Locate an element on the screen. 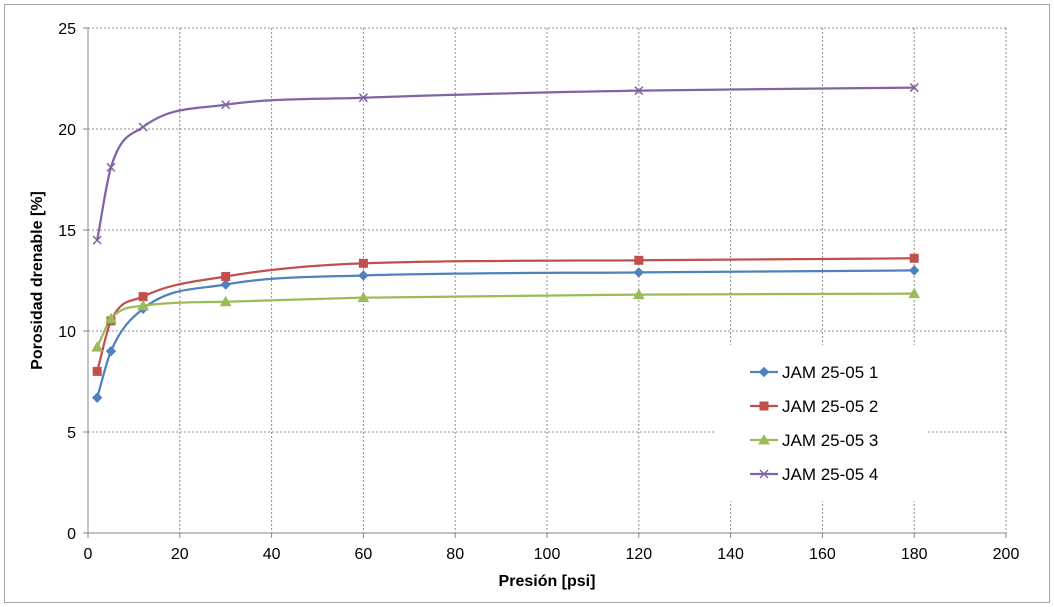 This screenshot has width=1054, height=607. x-axis-ticks: 0 20 40 60 80 100 120 140 160 180 200 is located at coordinates (552, 548).